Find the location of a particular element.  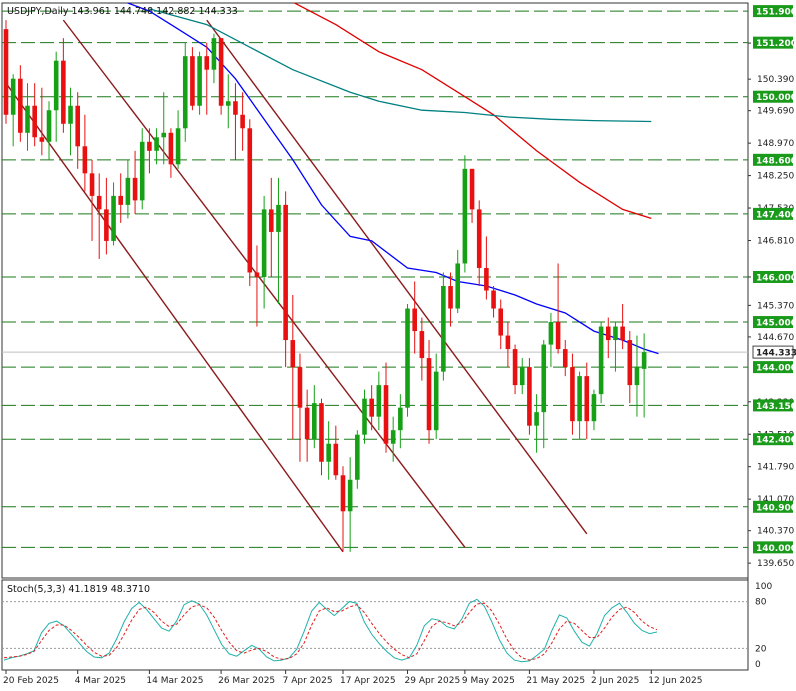

stochastic-oscillator: 100 80 20 0 is located at coordinates (387, 626).